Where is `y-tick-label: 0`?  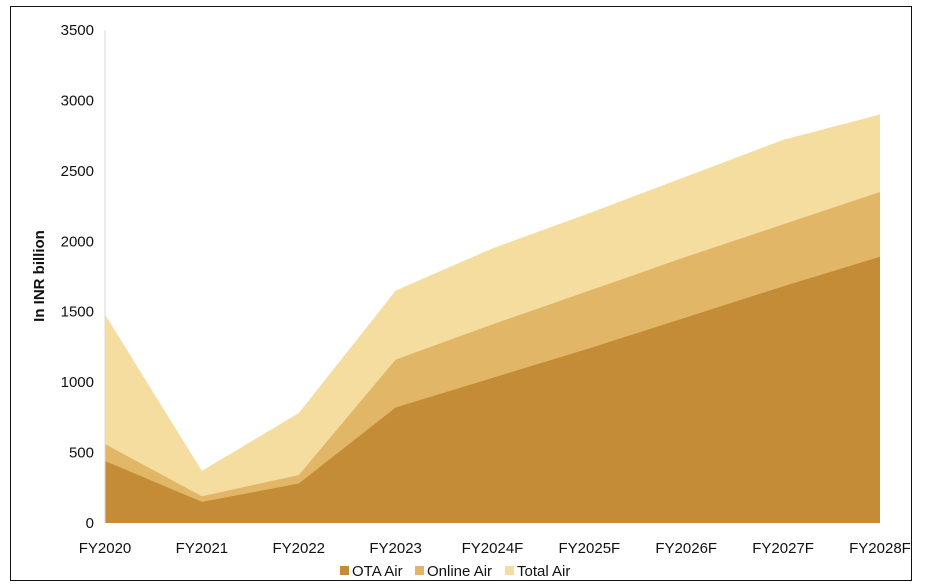
y-tick-label: 0 is located at coordinates (90, 523).